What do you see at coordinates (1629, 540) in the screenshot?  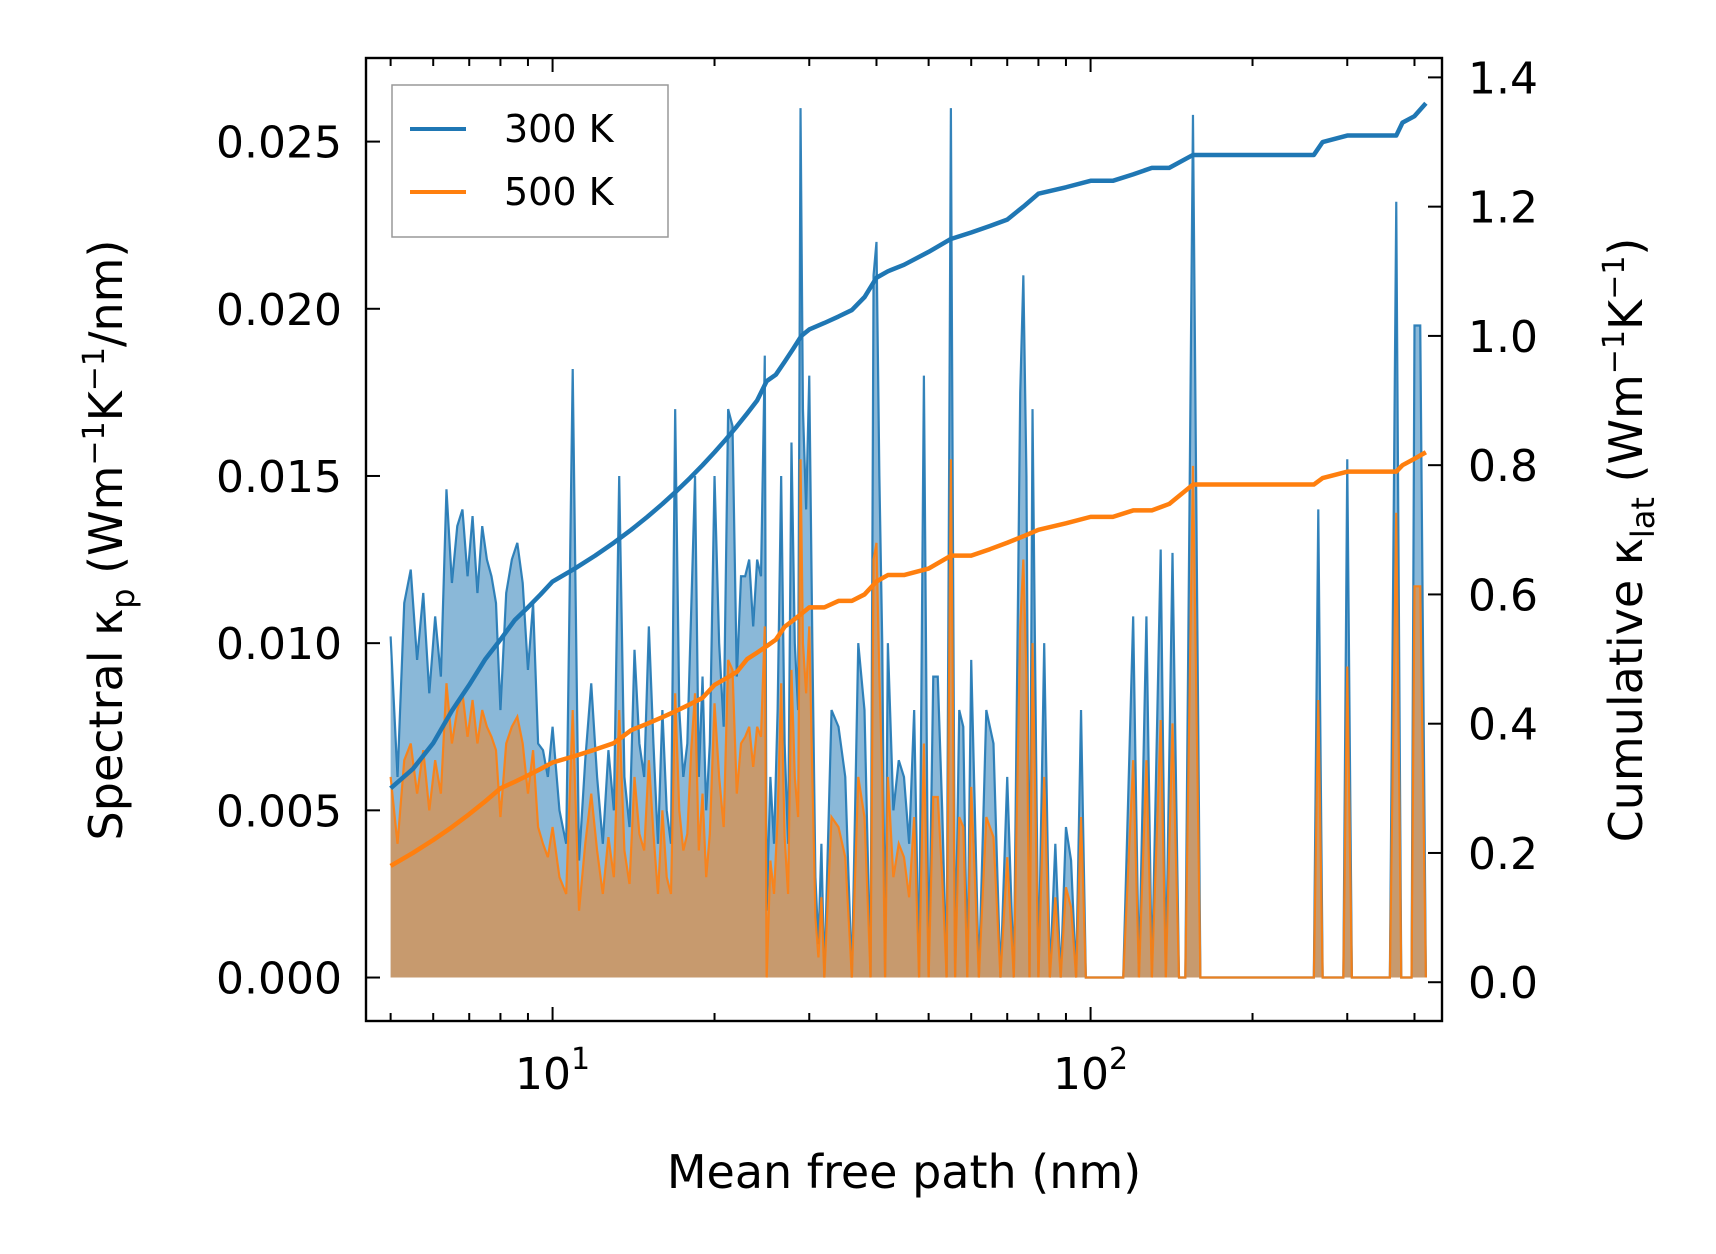 I see `y-axis-right-label: Cumulative κlat (Wm−1K−1)` at bounding box center [1629, 540].